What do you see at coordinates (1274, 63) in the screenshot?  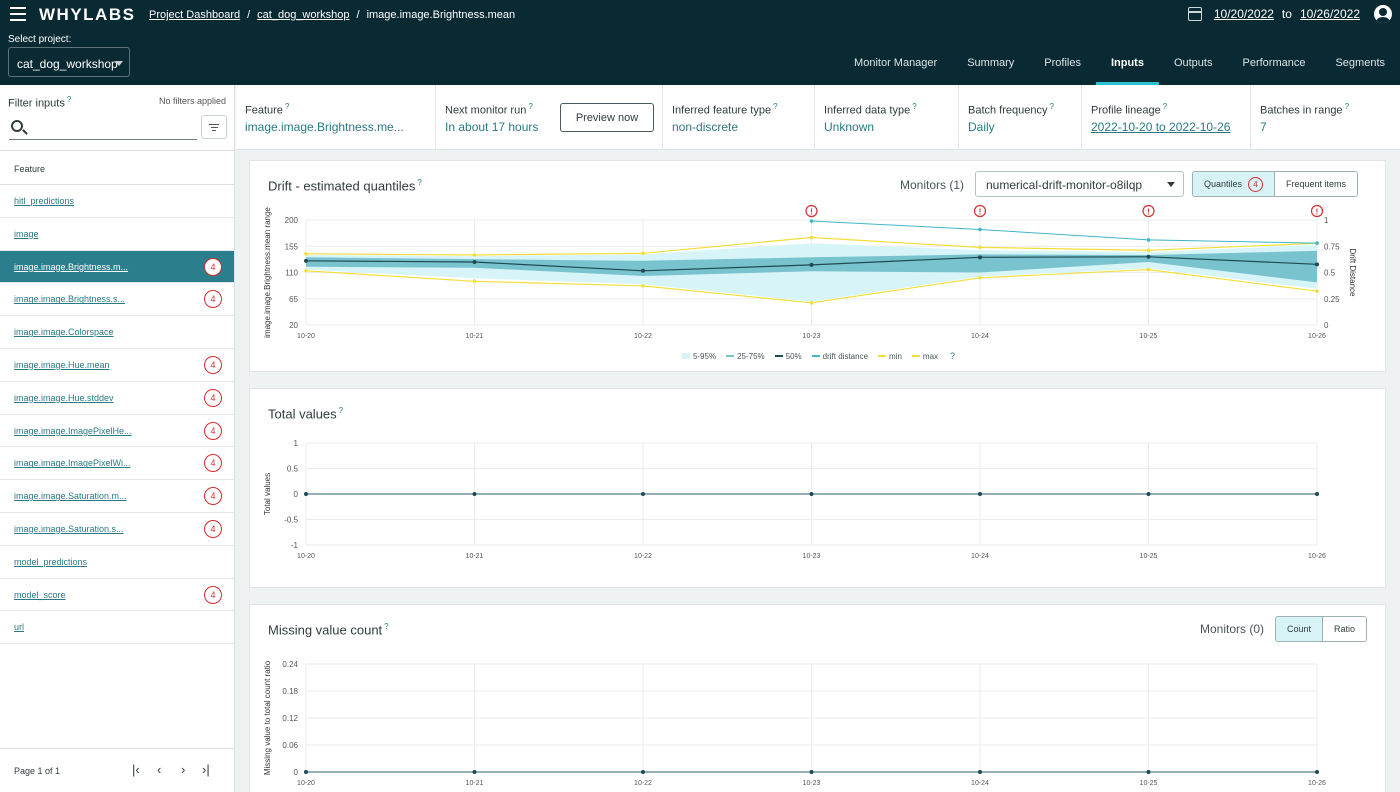 I see `tab-performance: Performance` at bounding box center [1274, 63].